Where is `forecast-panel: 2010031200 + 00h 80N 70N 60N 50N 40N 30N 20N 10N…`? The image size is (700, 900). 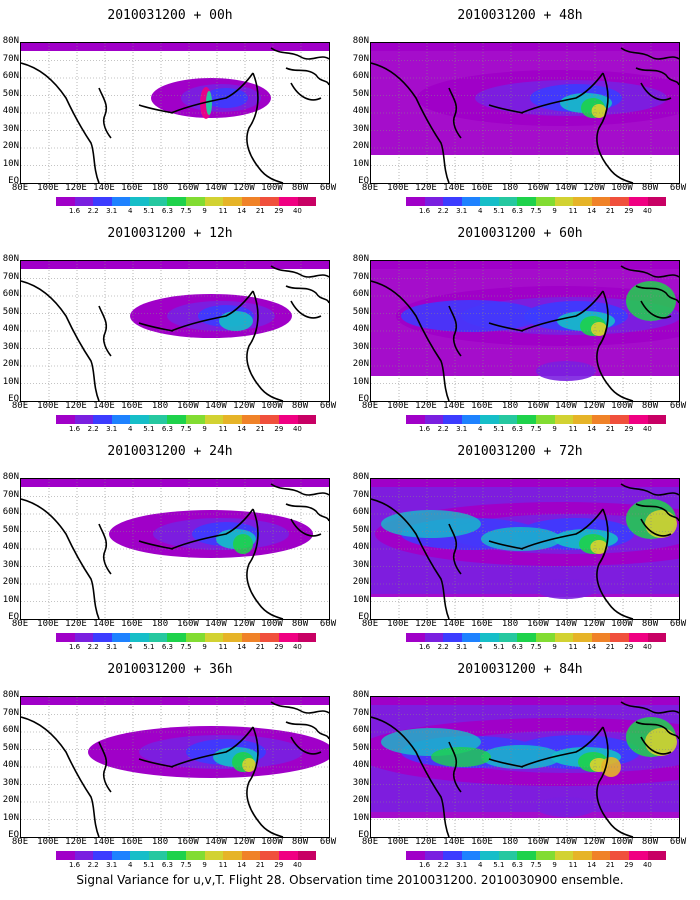
forecast-panel: 2010031200 + 00h 80N 70N 60N 50N 40N 30N 20N 10N… is located at coordinates (170, 107).